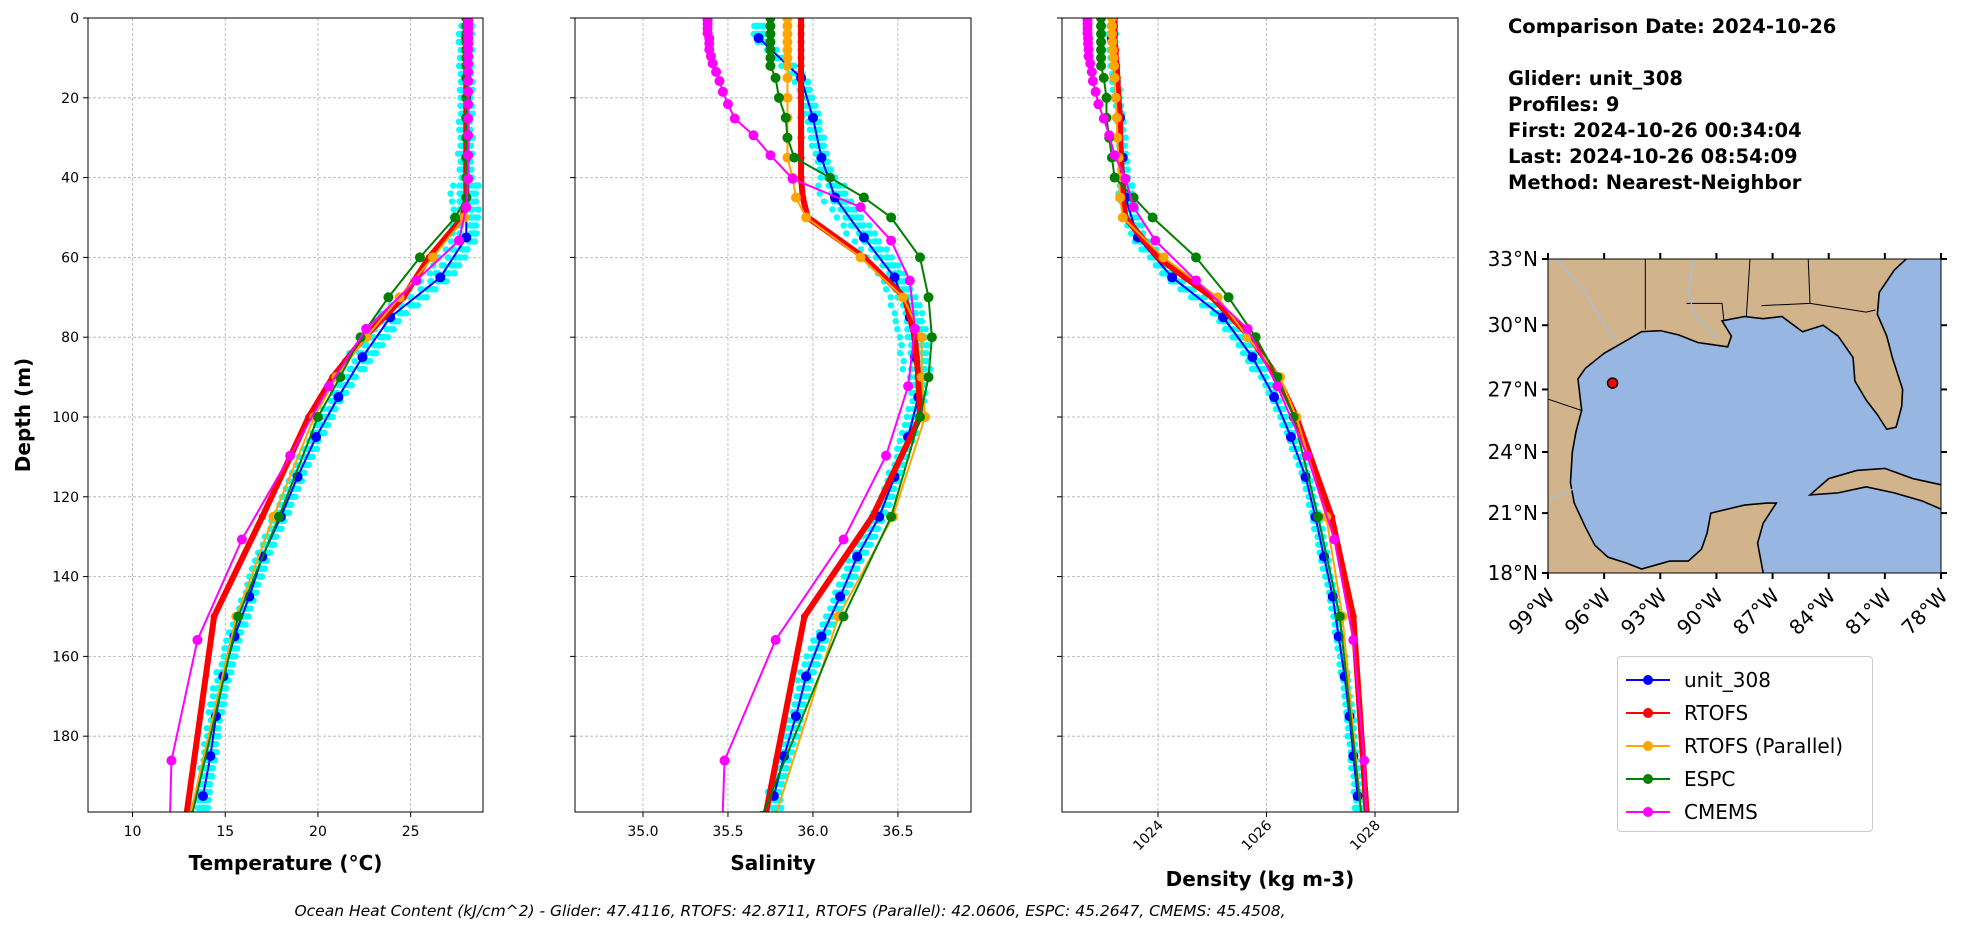 This screenshot has width=1987, height=934. I want to click on x-tick-label: 35.5, so click(727, 832).